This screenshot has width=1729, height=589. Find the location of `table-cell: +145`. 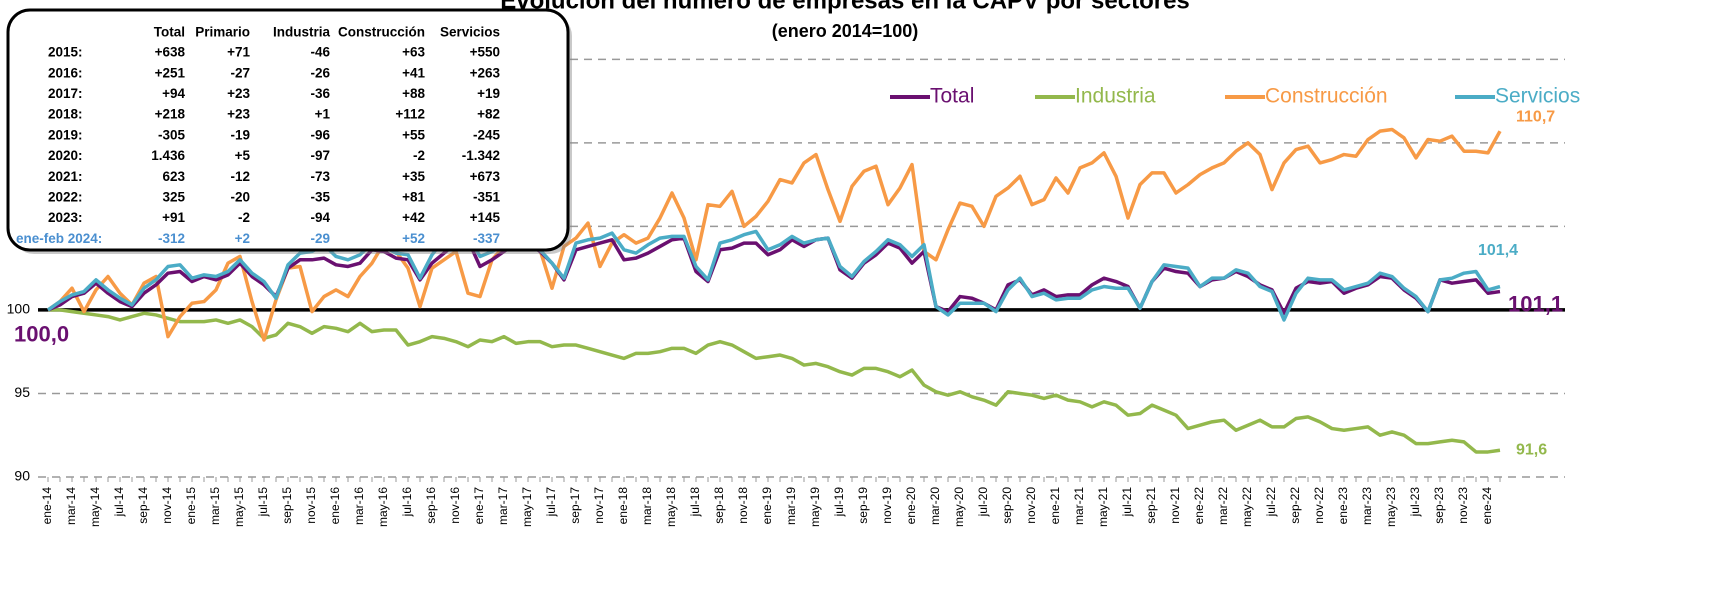

table-cell: +145 is located at coordinates (485, 217).